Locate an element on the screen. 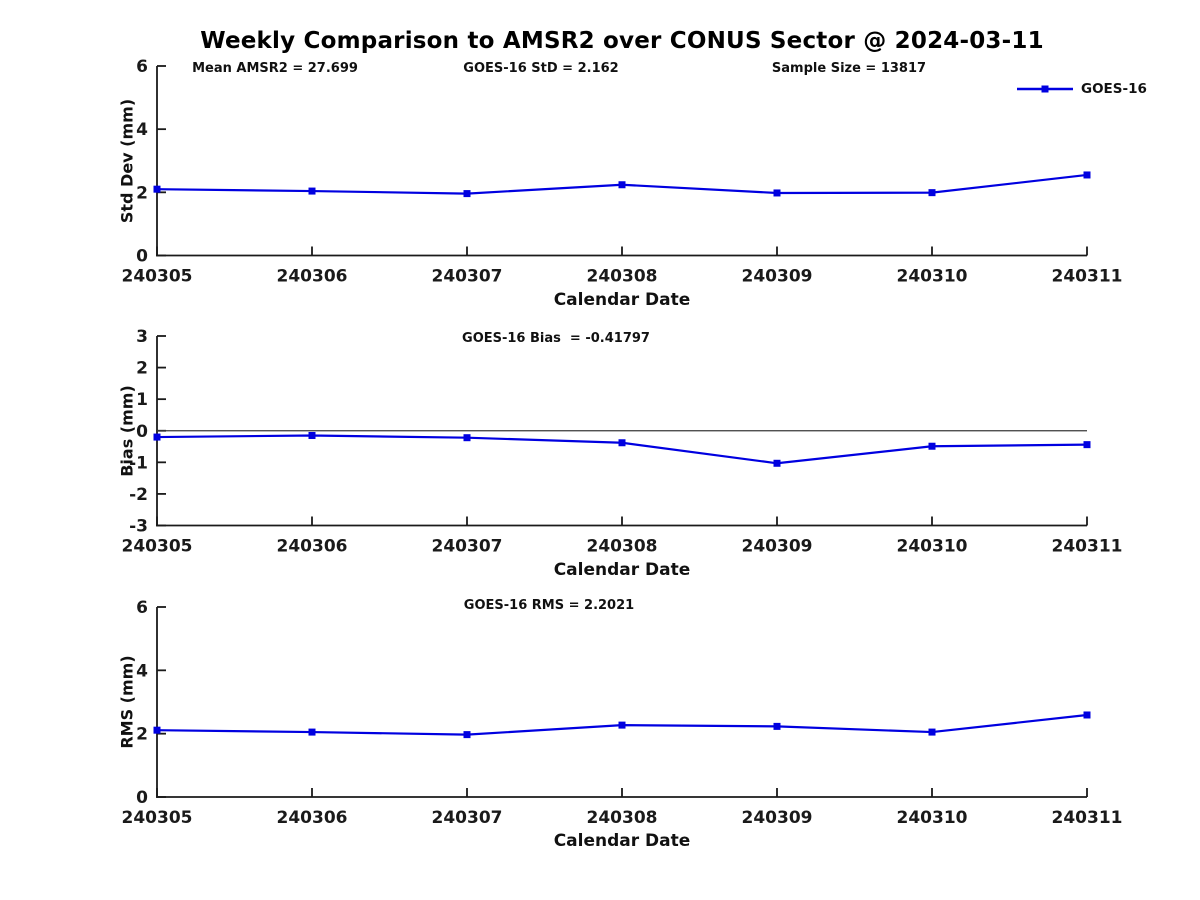 Image resolution: width=1200 pixels, height=900 pixels. legend-line-marker-icon is located at coordinates (1045, 89).